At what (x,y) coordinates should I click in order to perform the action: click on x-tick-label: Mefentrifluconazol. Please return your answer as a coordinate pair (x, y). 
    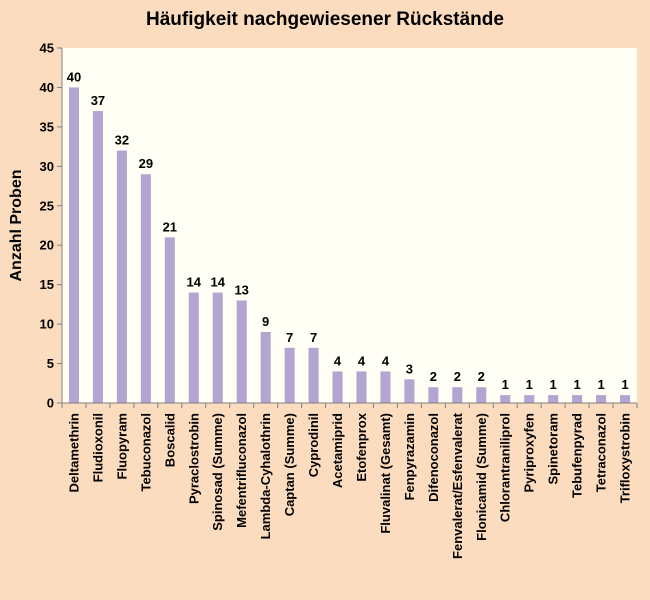
    Looking at the image, I should click on (241, 470).